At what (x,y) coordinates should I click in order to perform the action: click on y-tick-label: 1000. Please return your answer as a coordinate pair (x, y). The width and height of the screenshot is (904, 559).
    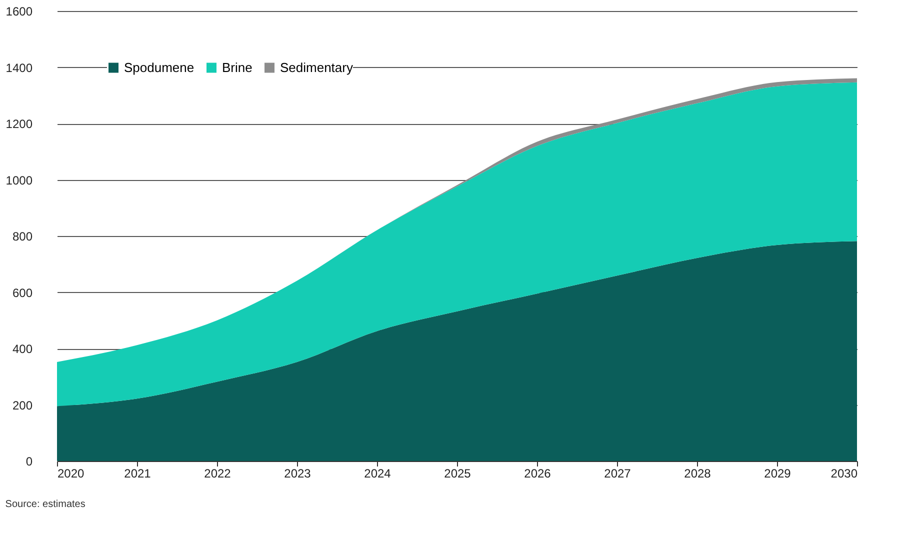
    Looking at the image, I should click on (19, 180).